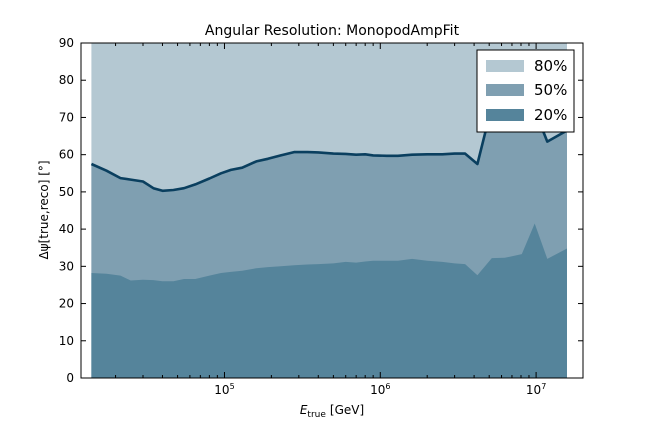 The image size is (648, 432). What do you see at coordinates (347, 410) in the screenshot?
I see `x-axis-label-unit: [GeV]` at bounding box center [347, 410].